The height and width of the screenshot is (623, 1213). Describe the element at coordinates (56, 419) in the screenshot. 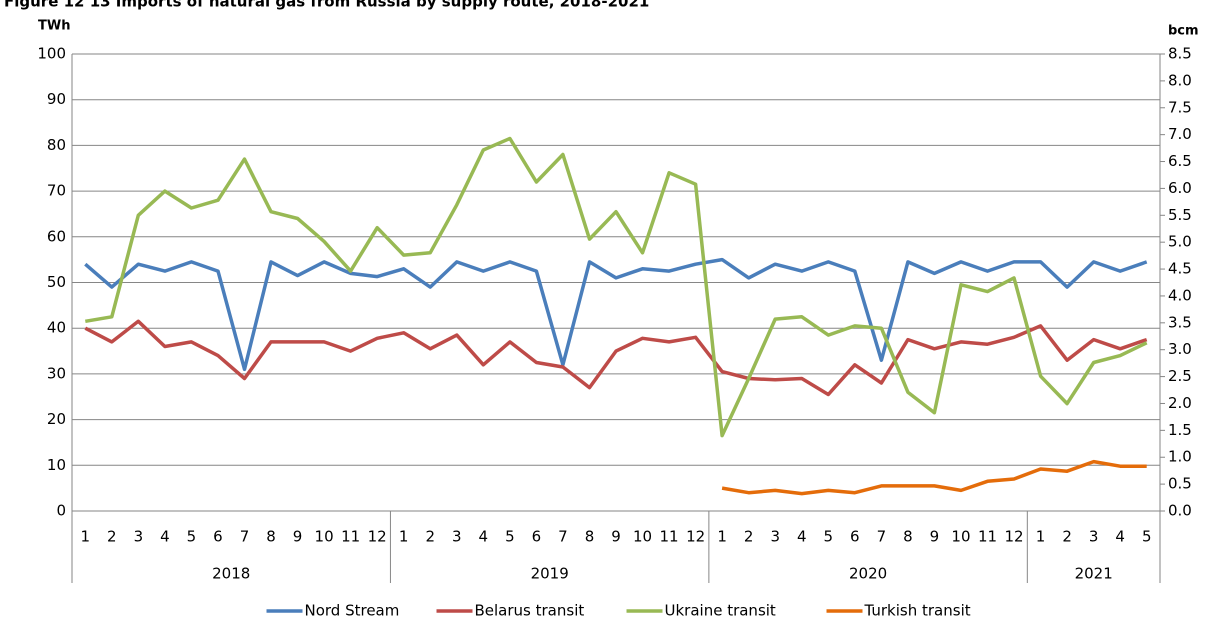

I see `y-tick-label: 20` at that location.